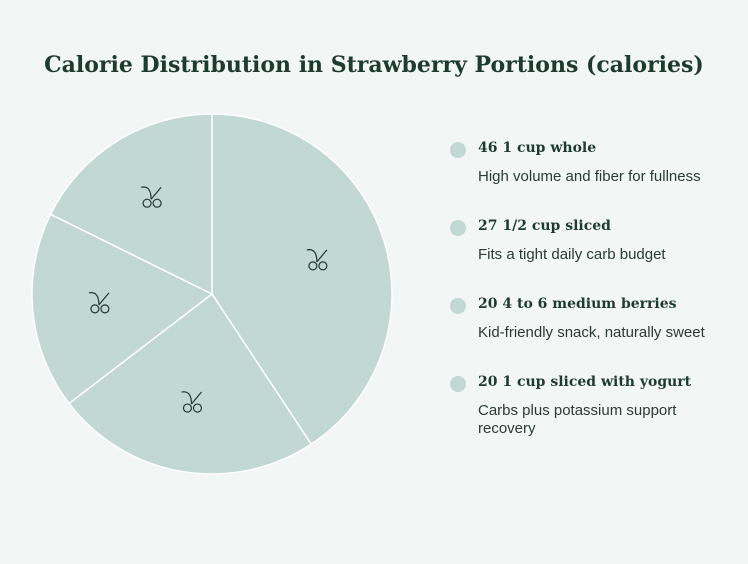 This screenshot has width=748, height=564. What do you see at coordinates (577, 410) in the screenshot?
I see `description-line: Carbs plus potassium support` at bounding box center [577, 410].